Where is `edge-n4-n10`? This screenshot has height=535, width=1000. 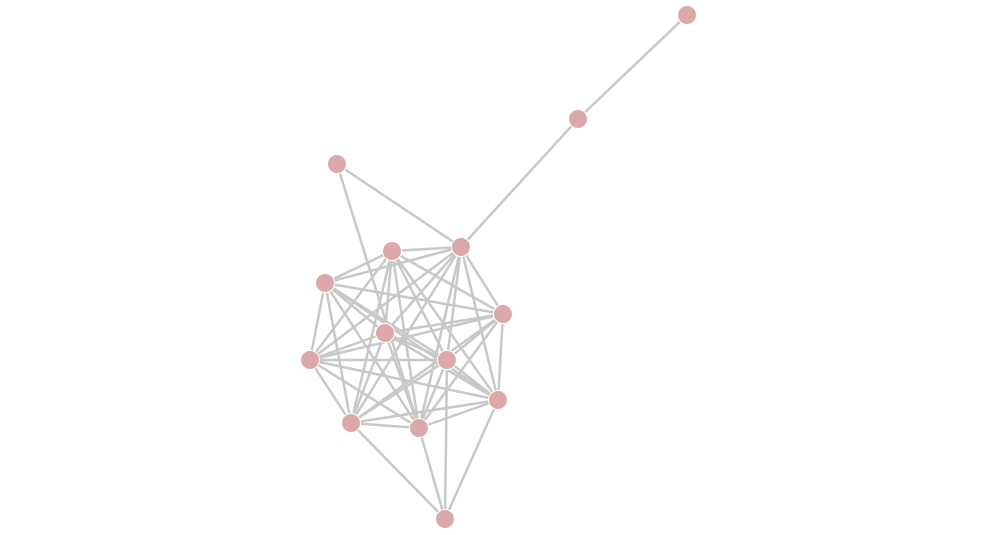 edge-n4-n10 is located at coordinates (454, 303).